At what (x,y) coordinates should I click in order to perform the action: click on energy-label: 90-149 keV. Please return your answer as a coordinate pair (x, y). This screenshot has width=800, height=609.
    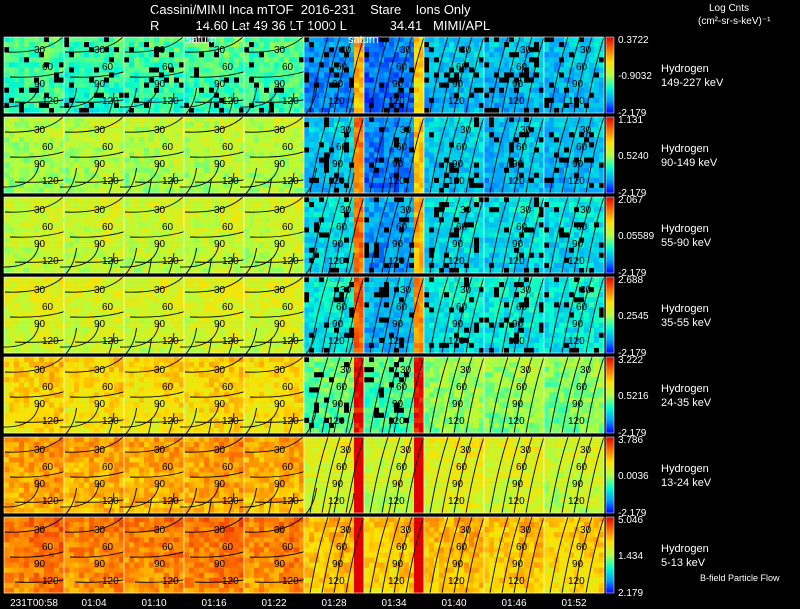
    Looking at the image, I should click on (689, 163).